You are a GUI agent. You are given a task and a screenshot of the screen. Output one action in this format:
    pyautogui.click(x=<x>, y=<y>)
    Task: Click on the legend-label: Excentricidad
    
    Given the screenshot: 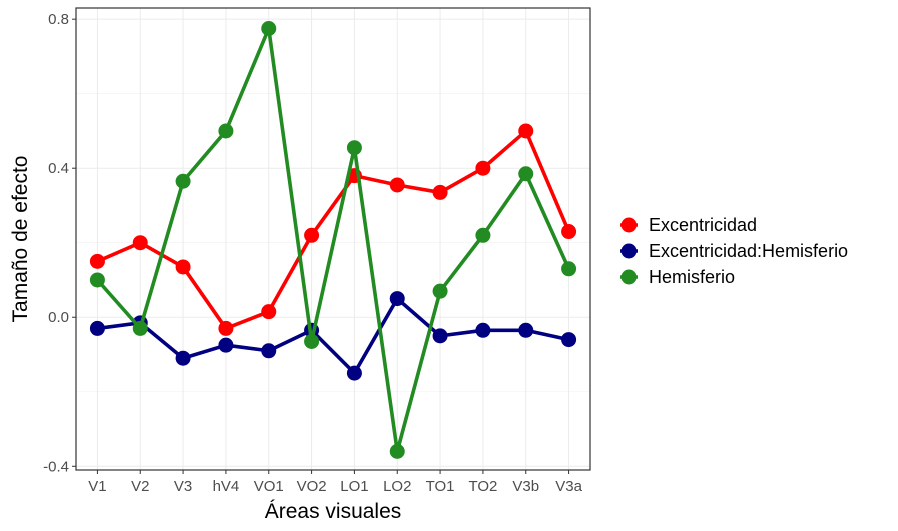 What is the action you would take?
    pyautogui.click(x=703, y=225)
    